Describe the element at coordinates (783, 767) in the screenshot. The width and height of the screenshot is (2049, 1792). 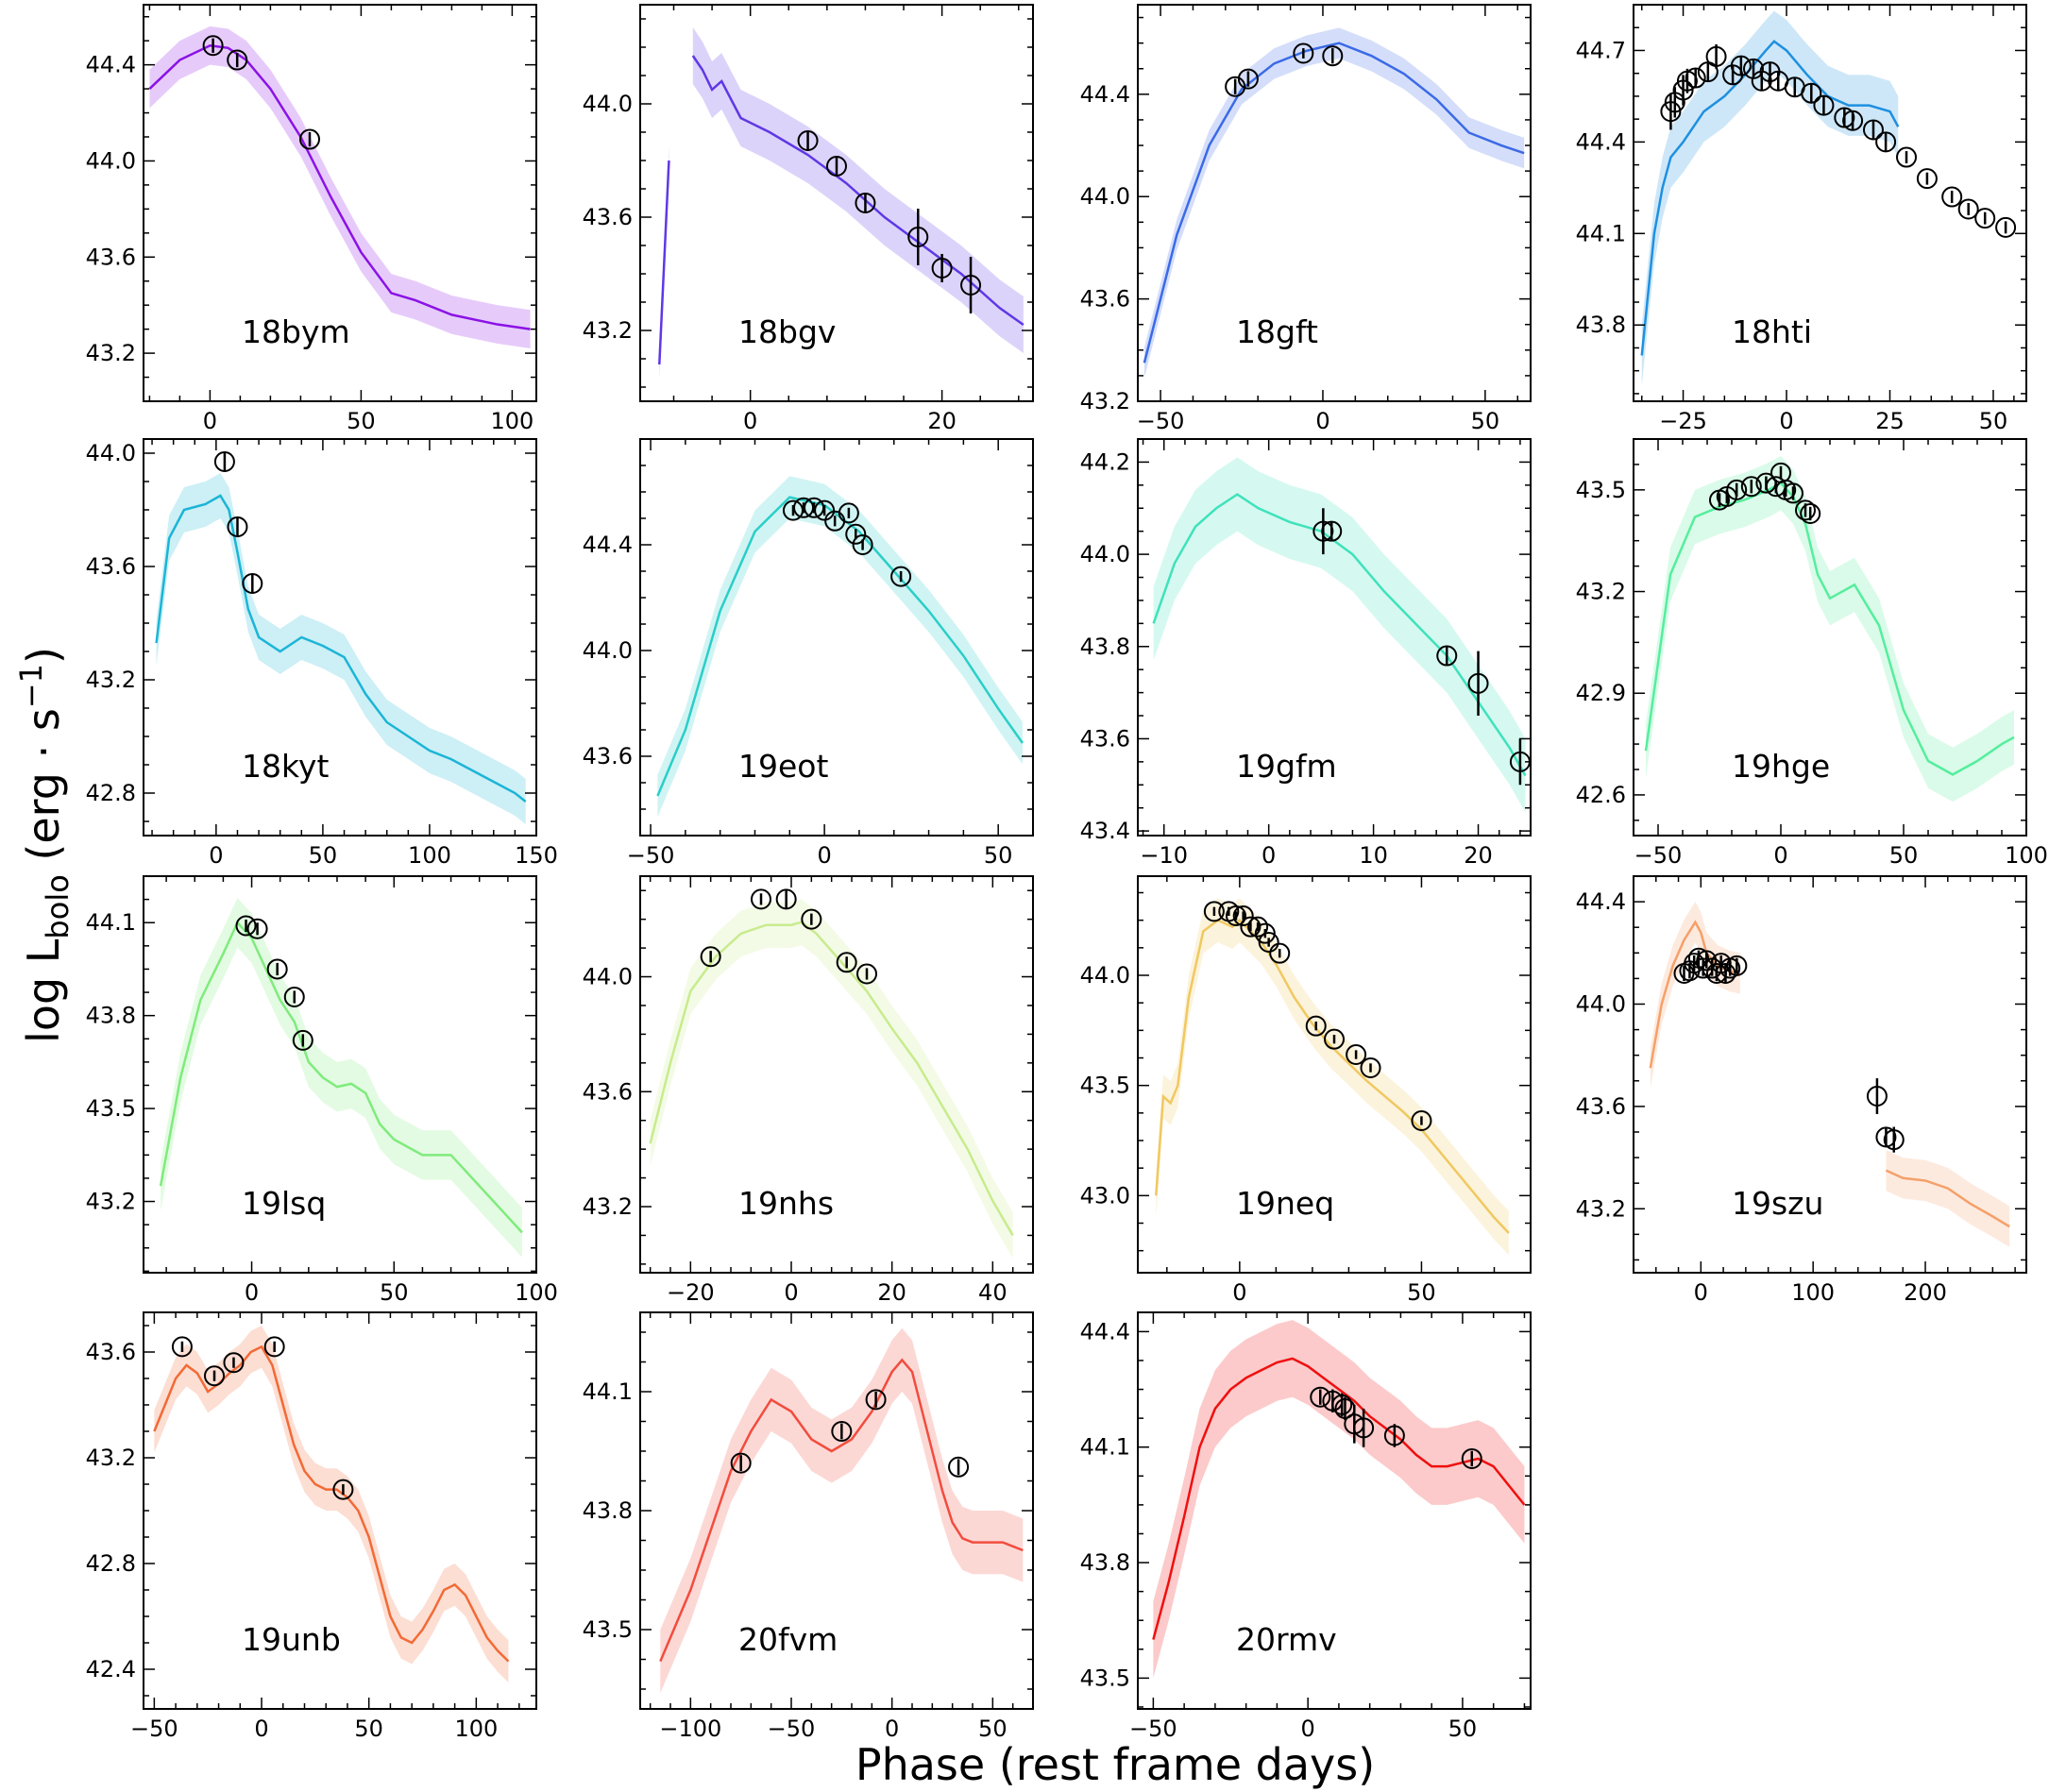
I see `panel-title: 19eot` at that location.